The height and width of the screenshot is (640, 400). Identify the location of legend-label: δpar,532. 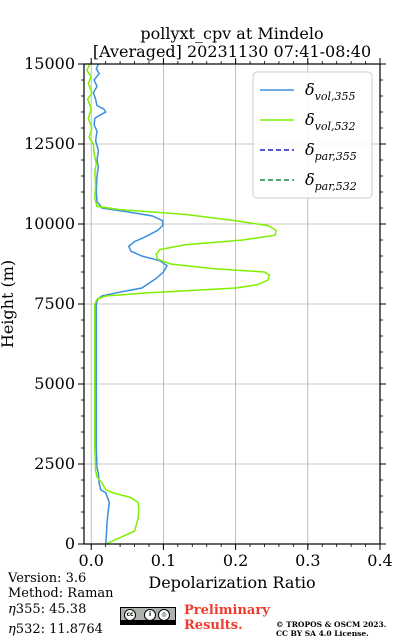
(331, 181).